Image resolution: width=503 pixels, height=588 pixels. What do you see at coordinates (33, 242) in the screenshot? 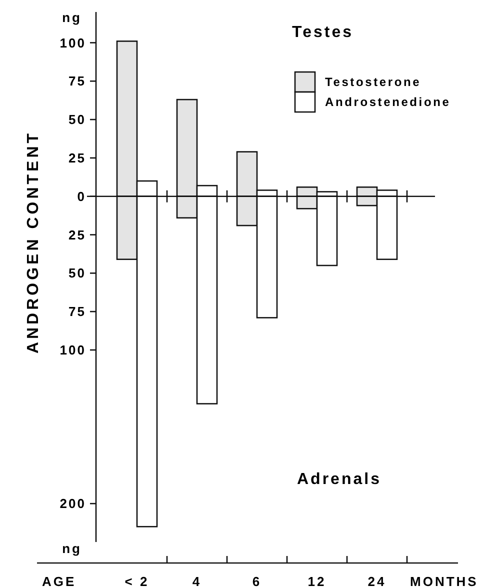
I see `y-axis-title: ANDROGEN CONTENT` at bounding box center [33, 242].